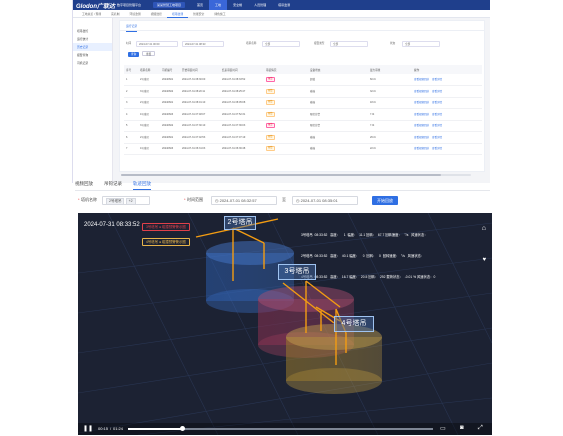 This screenshot has height=436, width=563. I want to click on required-mark: *, so click(79, 199).